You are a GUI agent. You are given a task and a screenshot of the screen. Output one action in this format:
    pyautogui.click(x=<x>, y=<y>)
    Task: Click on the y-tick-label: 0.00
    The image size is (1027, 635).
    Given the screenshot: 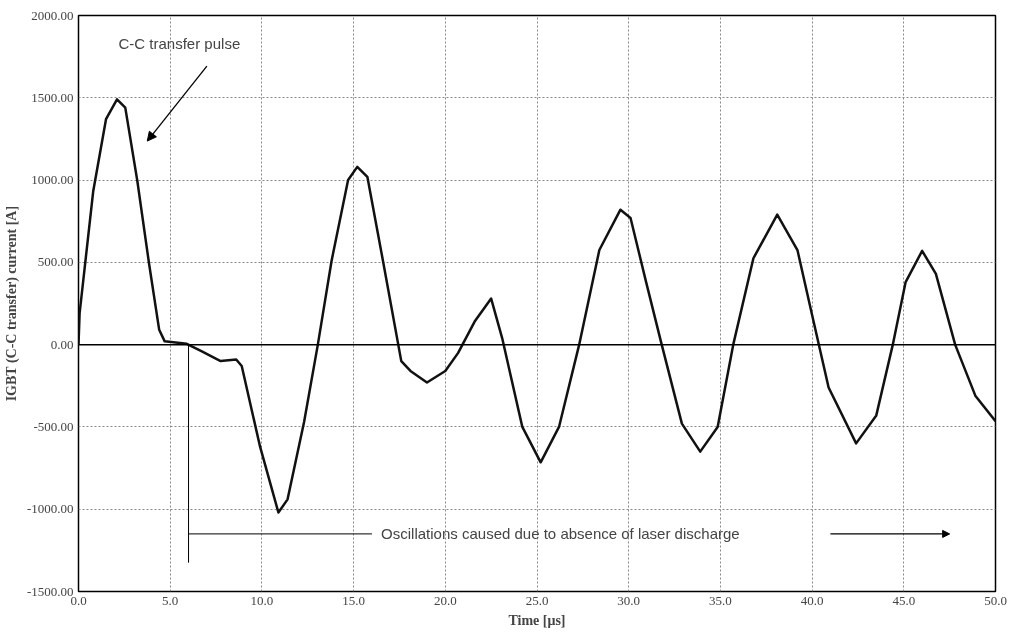 What is the action you would take?
    pyautogui.click(x=62, y=344)
    